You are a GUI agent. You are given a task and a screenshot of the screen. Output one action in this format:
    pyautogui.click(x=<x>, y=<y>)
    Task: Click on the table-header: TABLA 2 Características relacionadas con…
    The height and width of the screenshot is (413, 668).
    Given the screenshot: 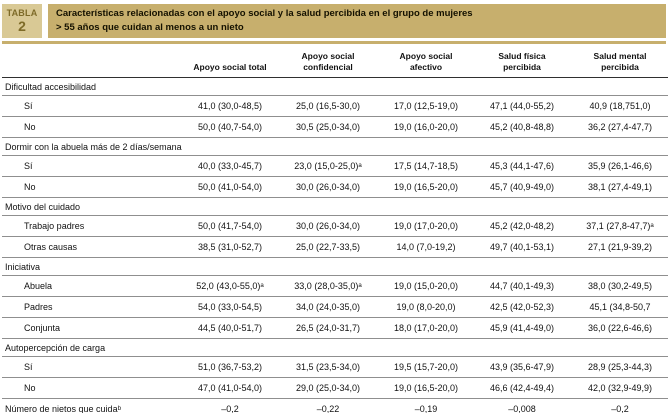 What is the action you would take?
    pyautogui.click(x=334, y=21)
    